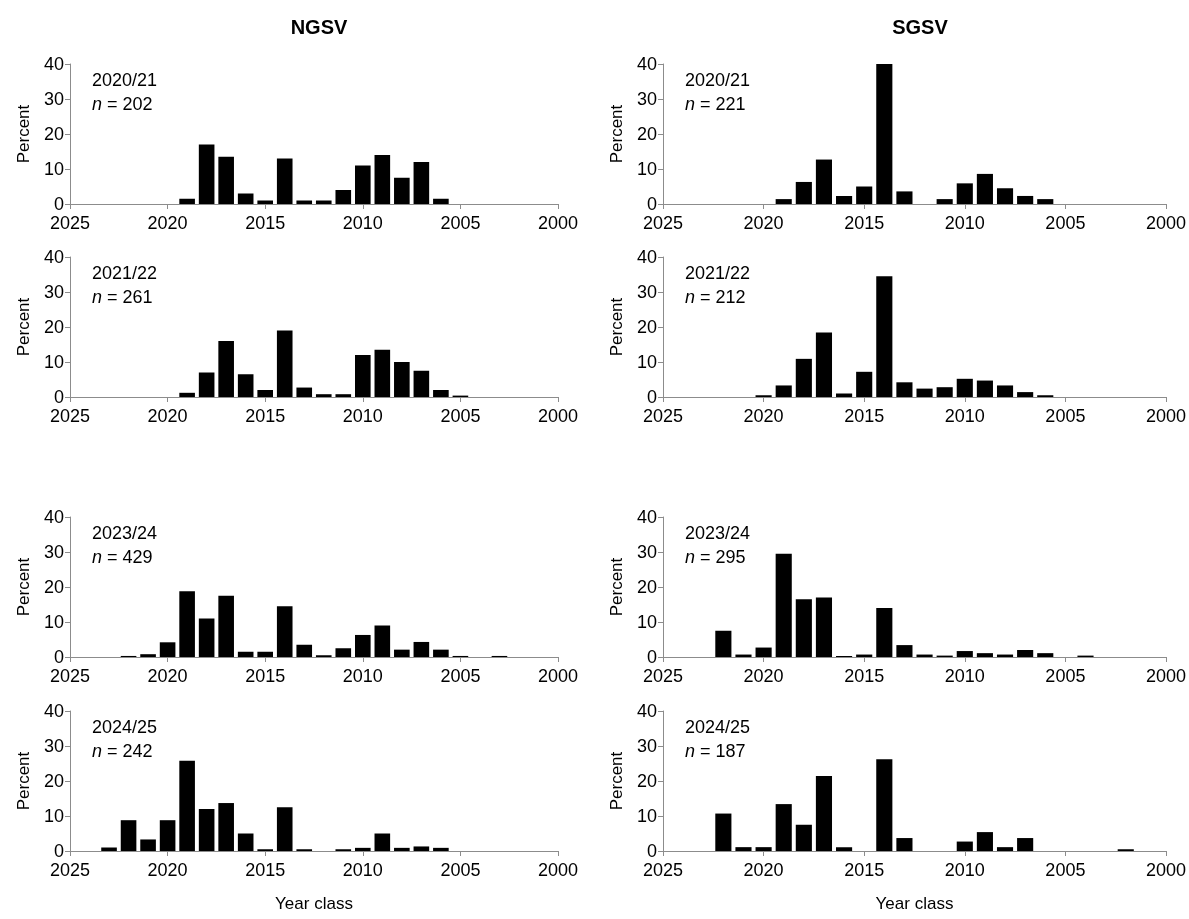 The image size is (1189, 919). Describe the element at coordinates (715, 751) in the screenshot. I see `annotation: n = 187` at that location.